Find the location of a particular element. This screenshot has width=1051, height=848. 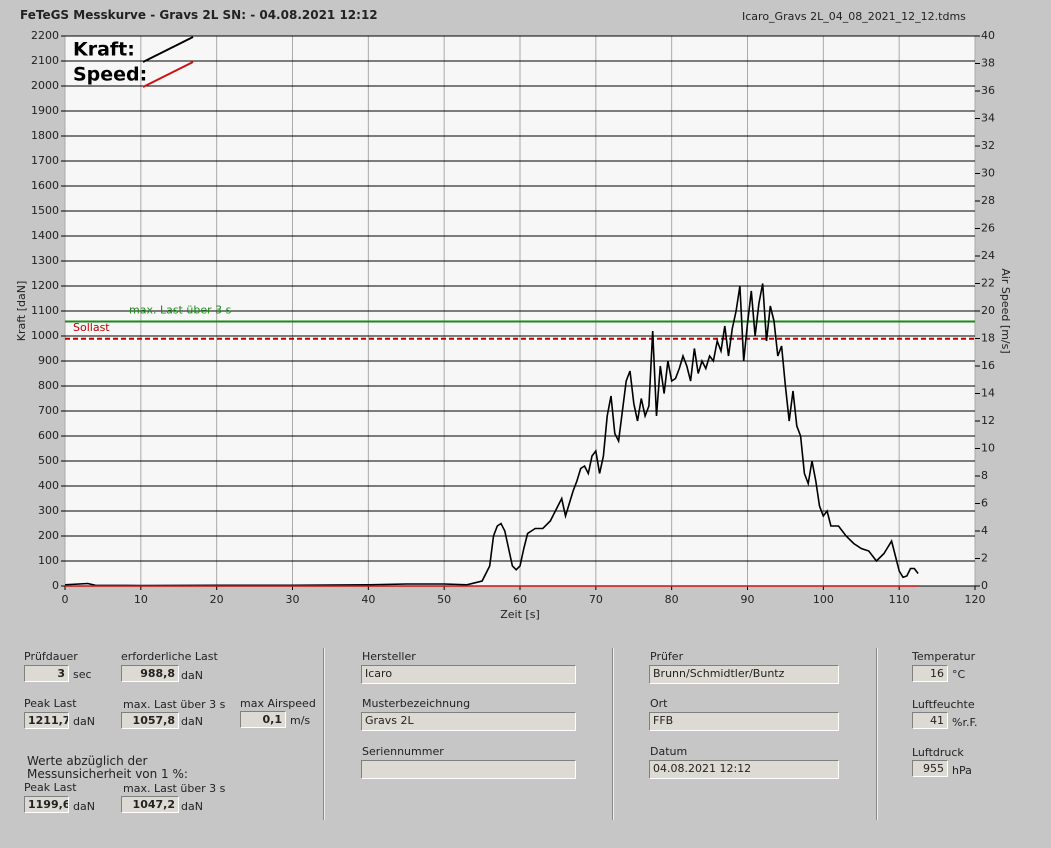

y2-tick-label: 16 is located at coordinates (988, 365).